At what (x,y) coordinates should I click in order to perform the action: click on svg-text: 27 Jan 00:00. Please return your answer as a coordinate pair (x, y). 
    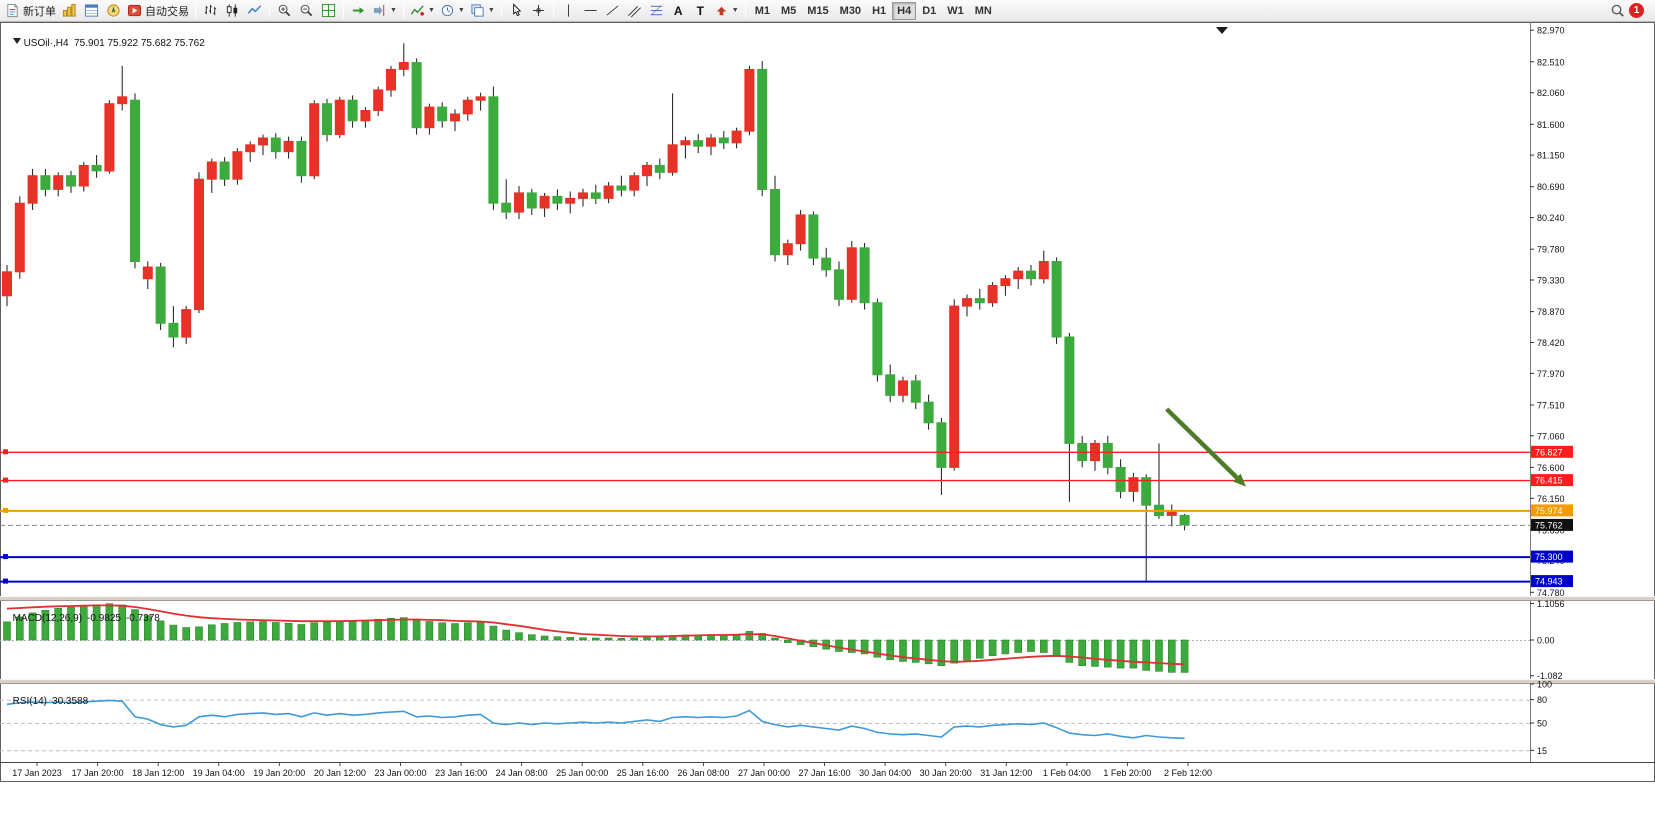
    Looking at the image, I should click on (764, 773).